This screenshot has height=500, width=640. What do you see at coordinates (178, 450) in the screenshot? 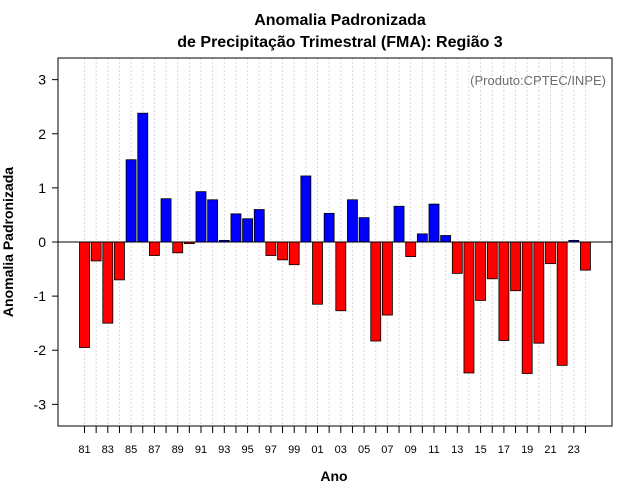
I see `x-tick-label: 89` at bounding box center [178, 450].